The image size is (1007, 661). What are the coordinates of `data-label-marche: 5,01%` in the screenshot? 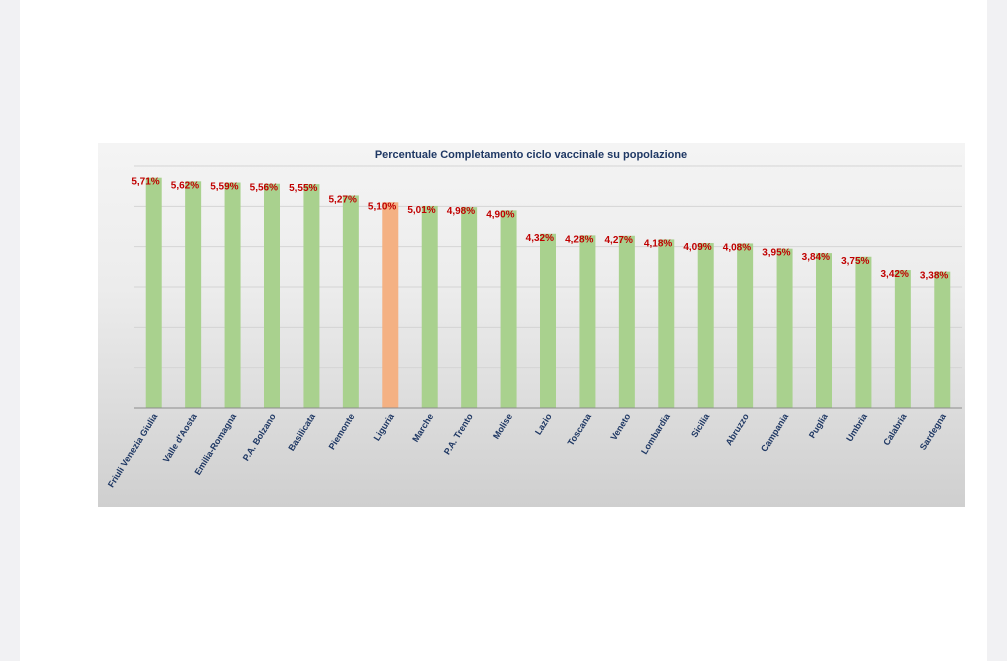 It's located at (421, 210).